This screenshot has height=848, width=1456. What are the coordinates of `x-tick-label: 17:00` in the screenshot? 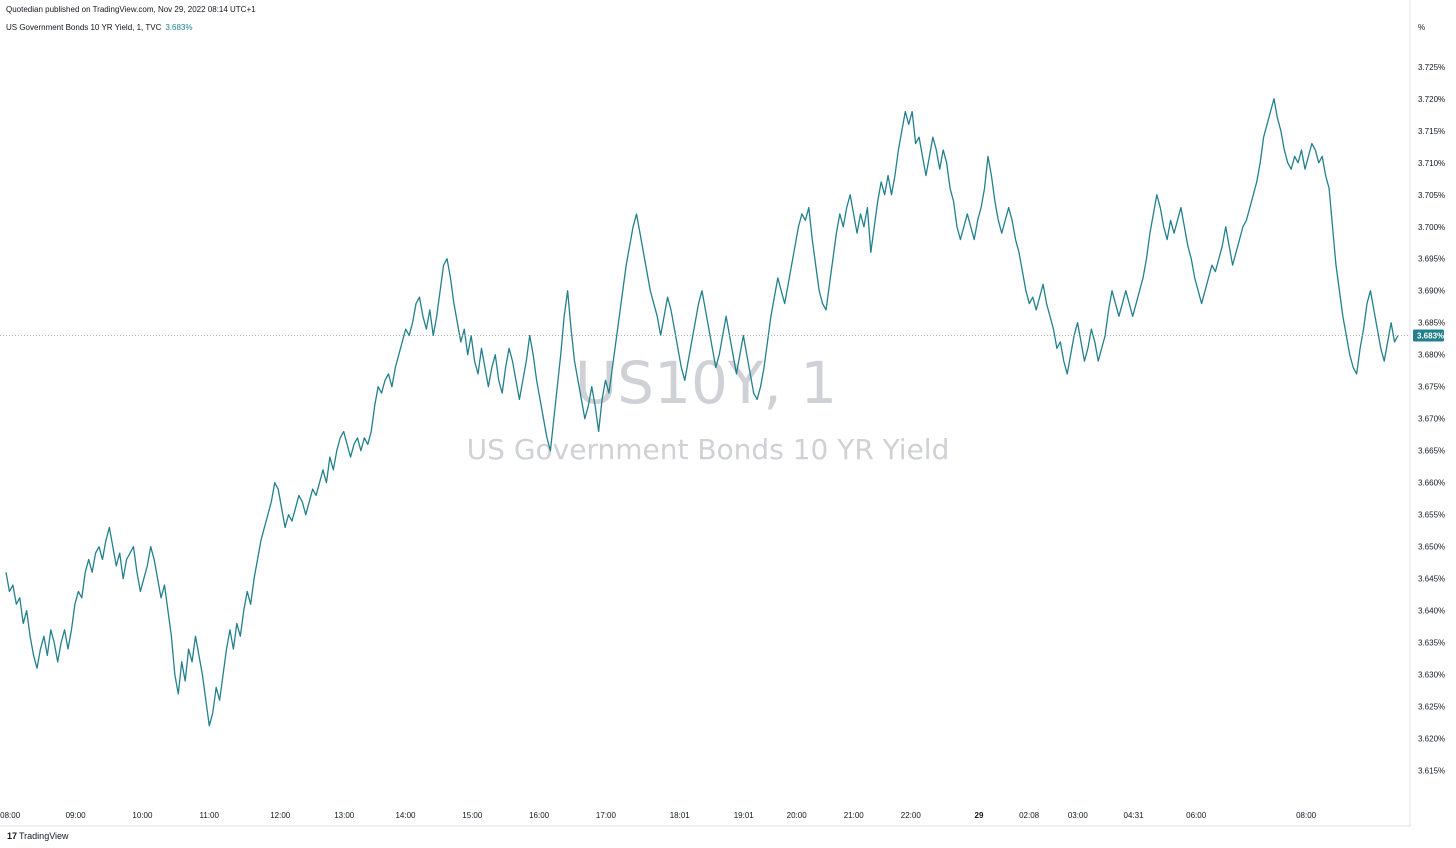 It's located at (606, 815).